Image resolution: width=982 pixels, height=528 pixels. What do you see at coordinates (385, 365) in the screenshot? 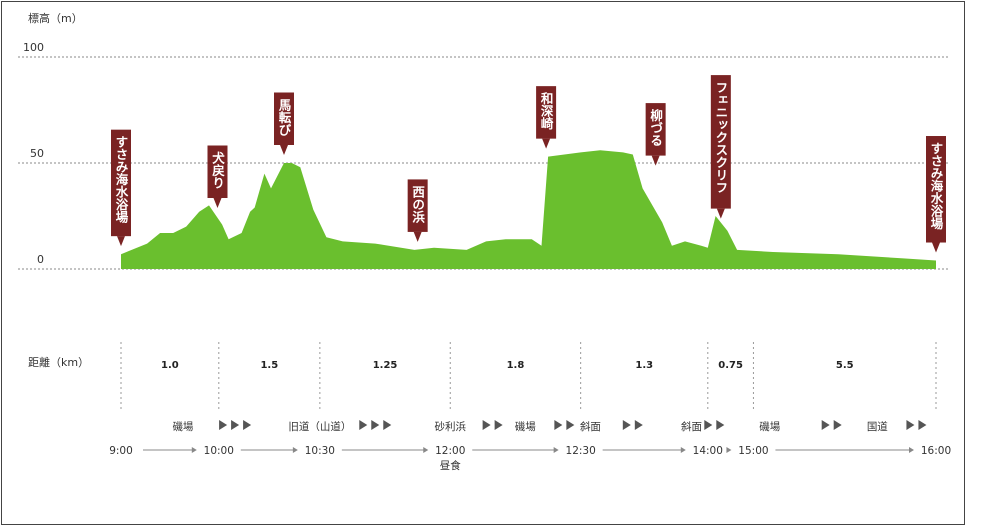
I see `segment-distance: 1.25` at bounding box center [385, 365].